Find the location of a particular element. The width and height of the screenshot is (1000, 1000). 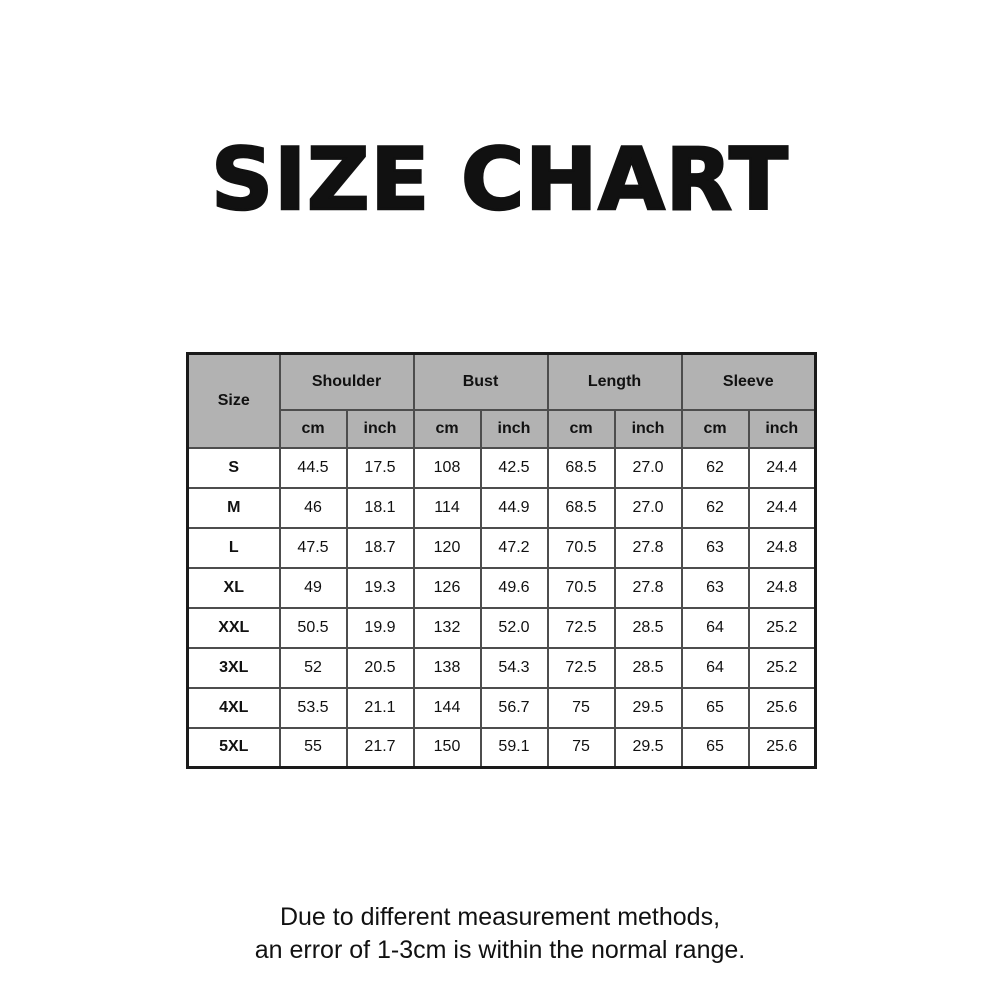

value-cell: 47.5 is located at coordinates (313, 547).